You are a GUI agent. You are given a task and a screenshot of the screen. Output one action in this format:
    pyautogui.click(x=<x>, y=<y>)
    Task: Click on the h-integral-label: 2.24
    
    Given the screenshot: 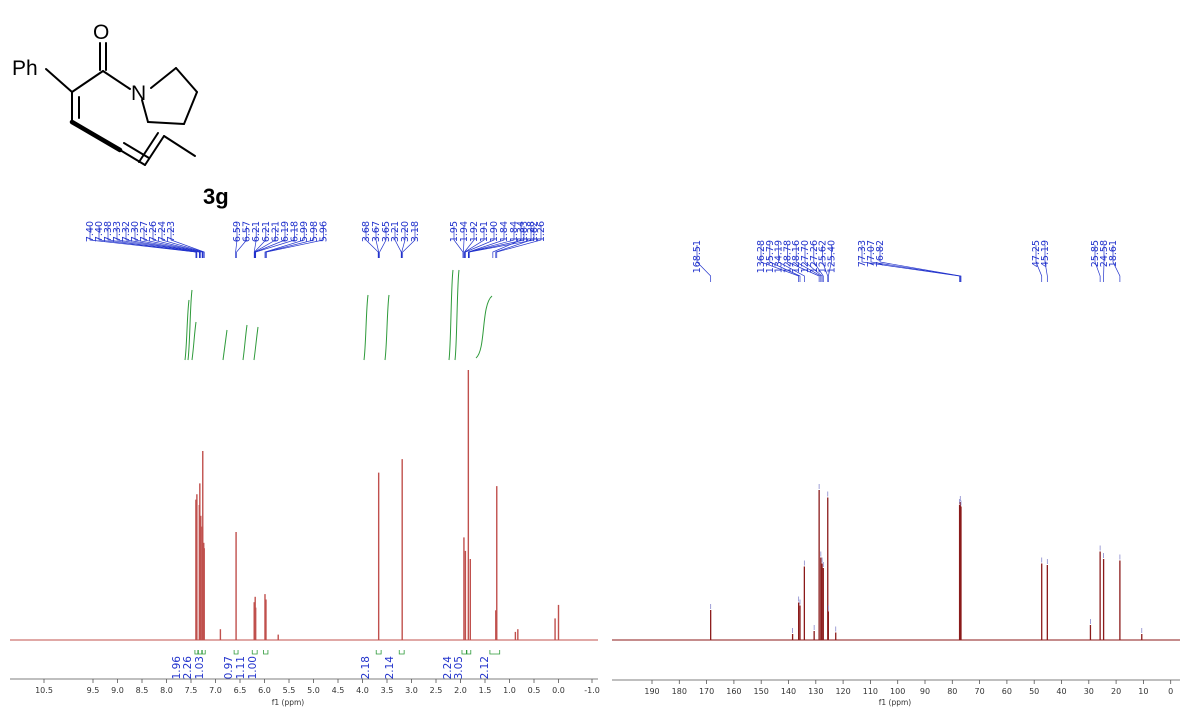 What is the action you would take?
    pyautogui.click(x=448, y=668)
    